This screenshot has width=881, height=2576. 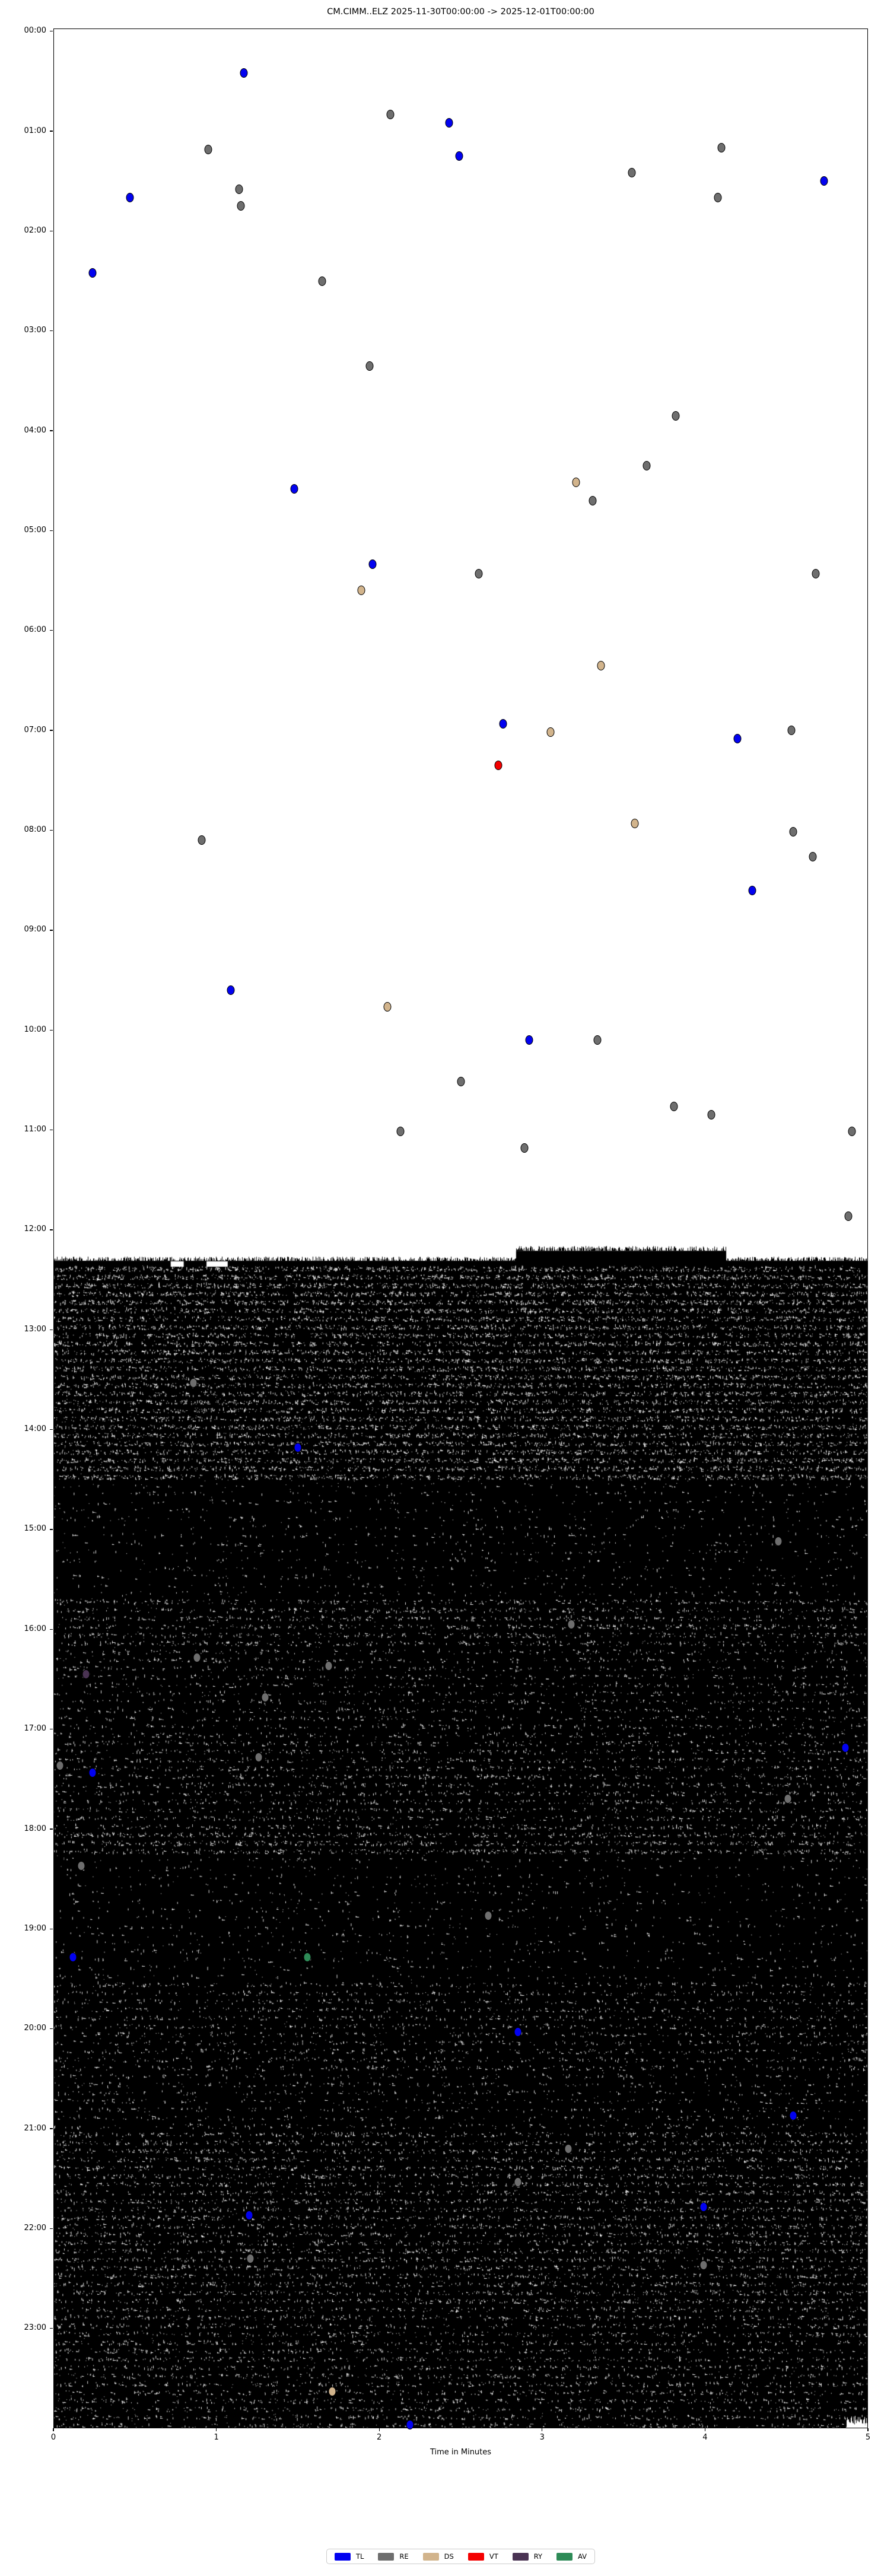 I want to click on y-tick-label: 19:00, so click(x=35, y=1928).